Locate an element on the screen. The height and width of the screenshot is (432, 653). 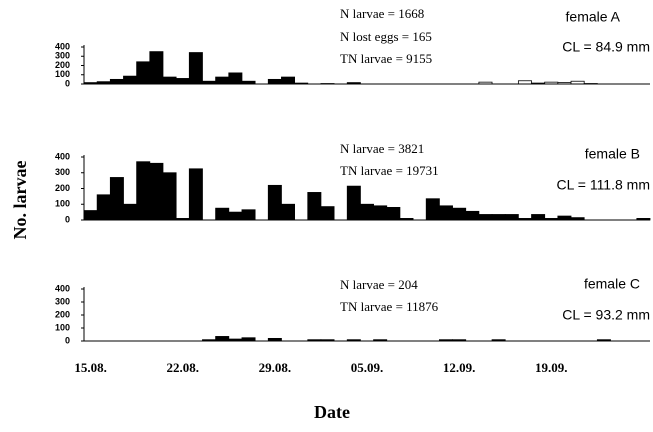
annotation: CL = 111.8 mm is located at coordinates (603, 185).